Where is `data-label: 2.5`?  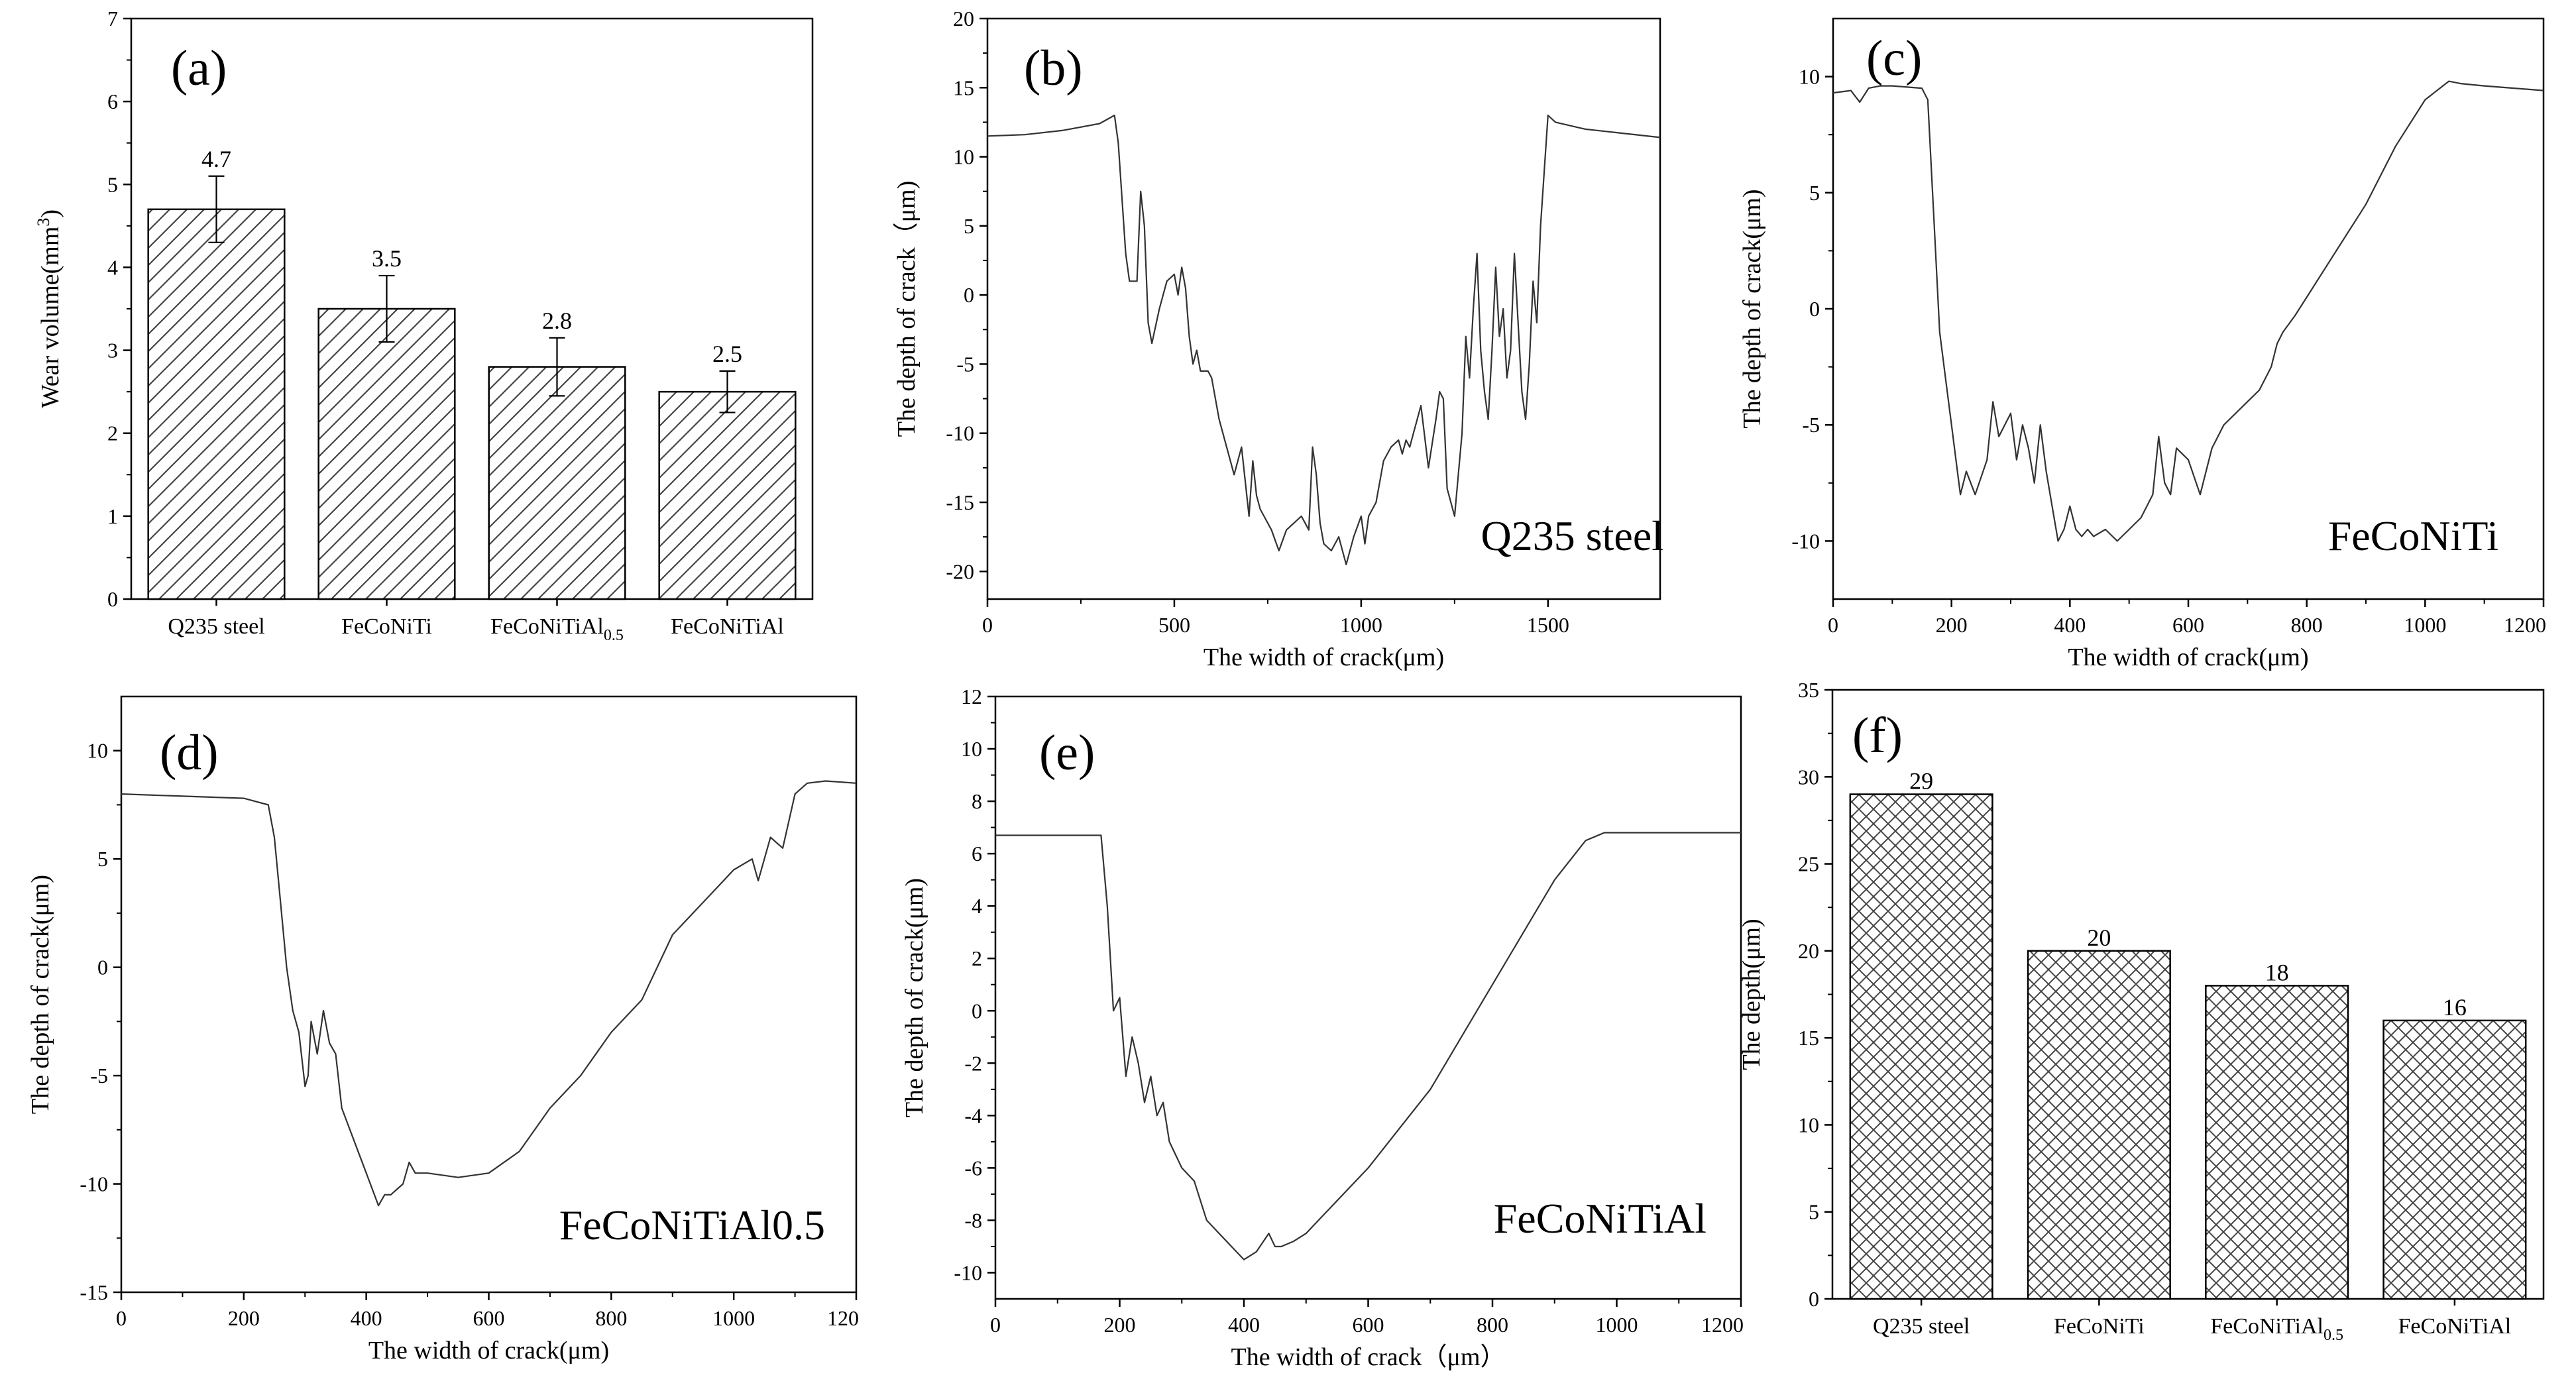
data-label: 2.5 is located at coordinates (727, 354).